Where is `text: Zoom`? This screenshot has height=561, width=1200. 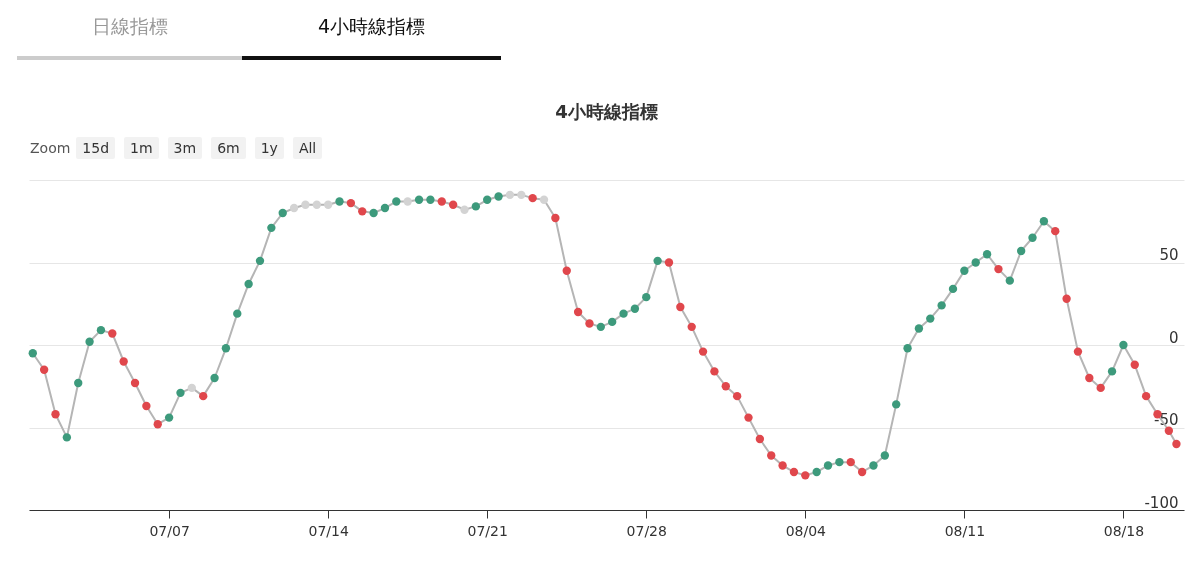
text: Zoom is located at coordinates (50, 148).